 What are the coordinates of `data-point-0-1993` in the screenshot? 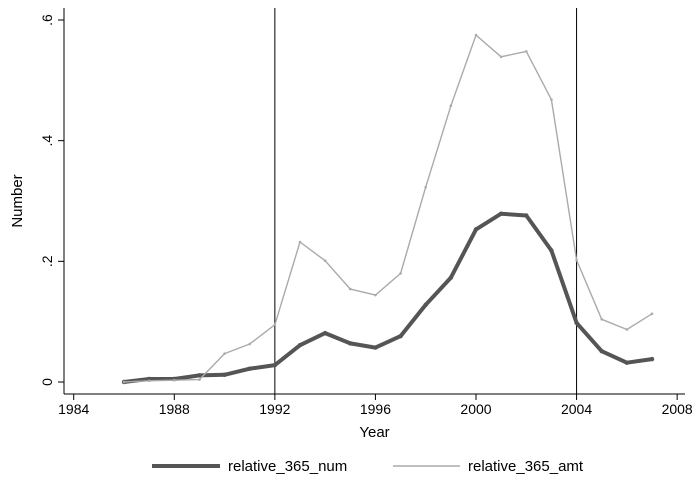 It's located at (300, 345).